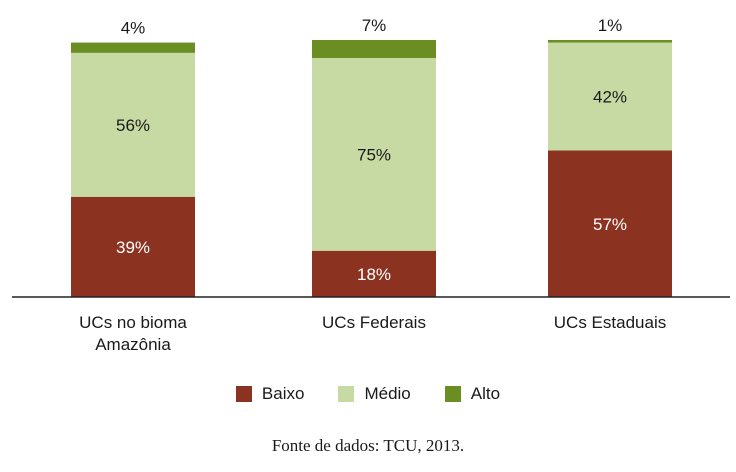 The height and width of the screenshot is (472, 736). What do you see at coordinates (387, 393) in the screenshot?
I see `legend-label-medio: Médio` at bounding box center [387, 393].